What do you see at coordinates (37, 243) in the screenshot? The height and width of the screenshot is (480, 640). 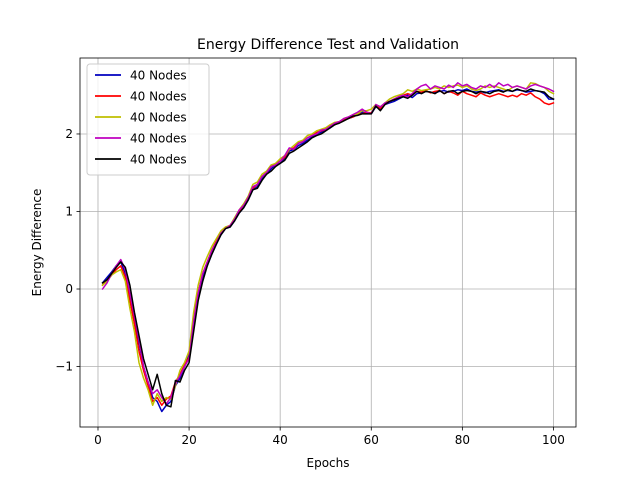 I see `y-axis-label: Energy Difference` at bounding box center [37, 243].